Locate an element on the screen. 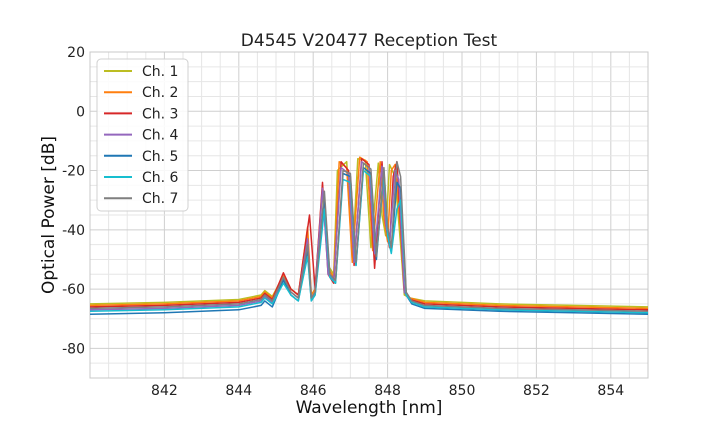  chart-title: D4545 V20477 Reception Test is located at coordinates (369, 41).